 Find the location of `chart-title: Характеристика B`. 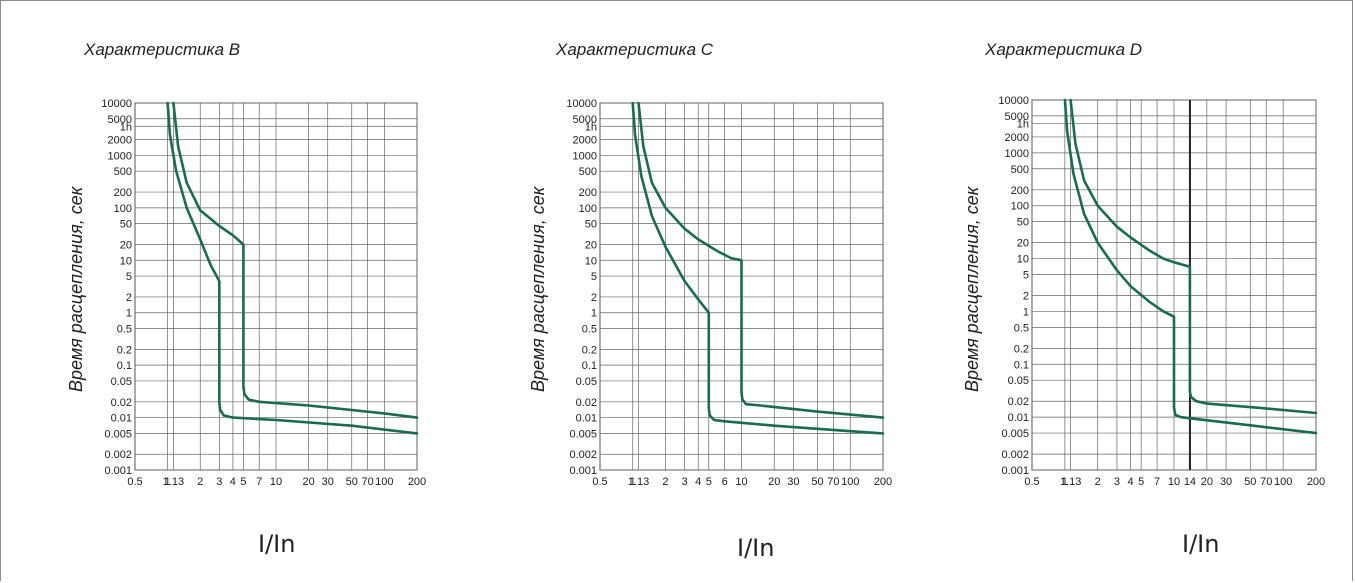

chart-title: Характеристика B is located at coordinates (162, 49).